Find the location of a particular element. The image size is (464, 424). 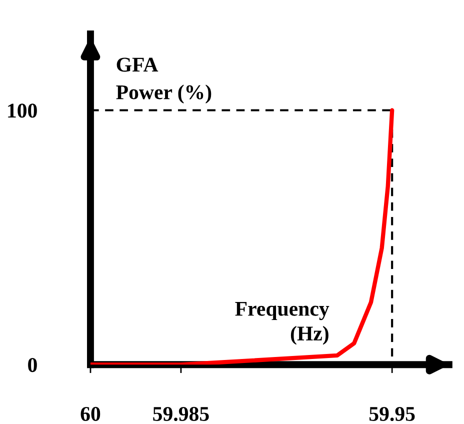

y-tick-label: 0 is located at coordinates (32, 365).